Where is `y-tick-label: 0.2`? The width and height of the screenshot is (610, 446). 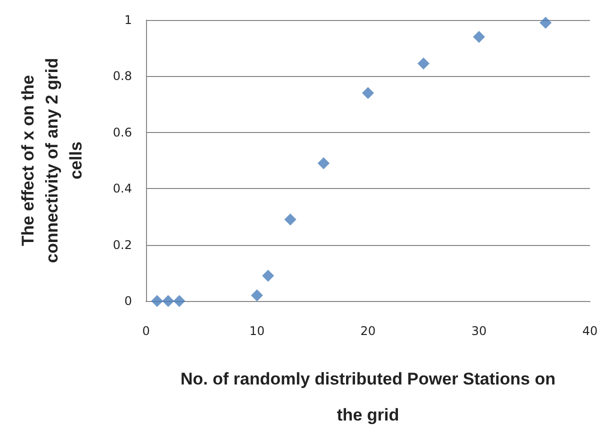
y-tick-label: 0.2 is located at coordinates (122, 245).